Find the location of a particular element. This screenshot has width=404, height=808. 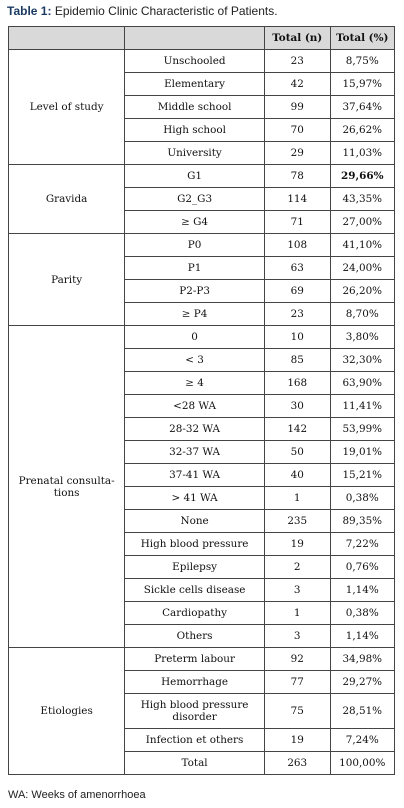

subcategory-cell: ≥ G4 is located at coordinates (194, 222).